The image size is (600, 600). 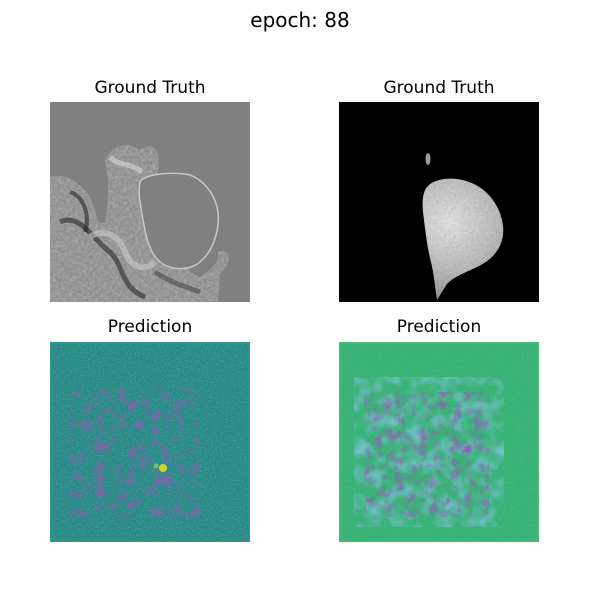 I want to click on panel-title-prediction-right: Prediction, so click(x=439, y=327).